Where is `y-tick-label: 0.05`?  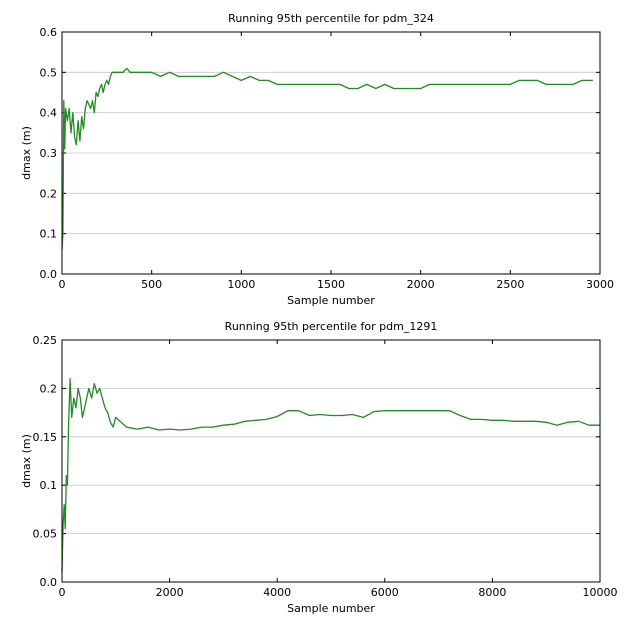
y-tick-label: 0.05 is located at coordinates (45, 534).